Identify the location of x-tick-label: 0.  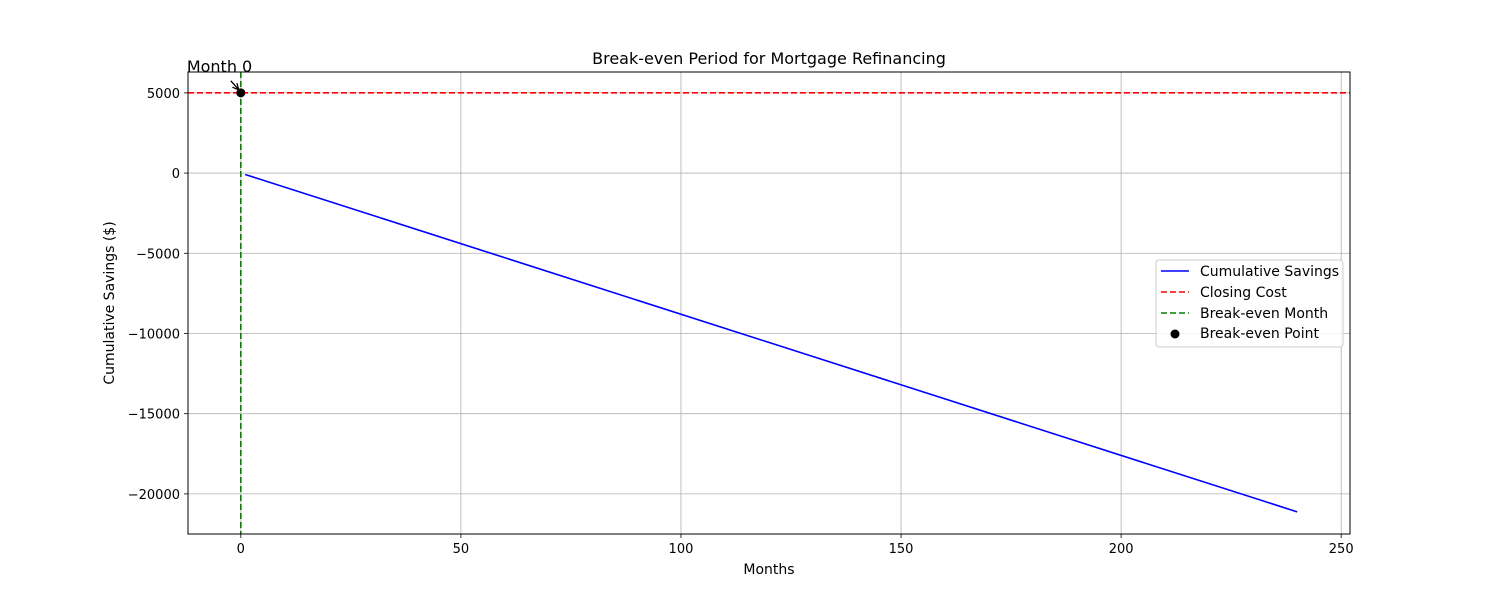
(241, 549).